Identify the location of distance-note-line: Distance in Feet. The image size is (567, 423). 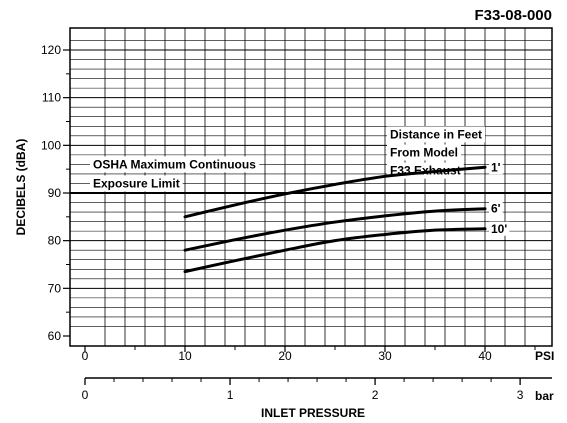
(436, 134).